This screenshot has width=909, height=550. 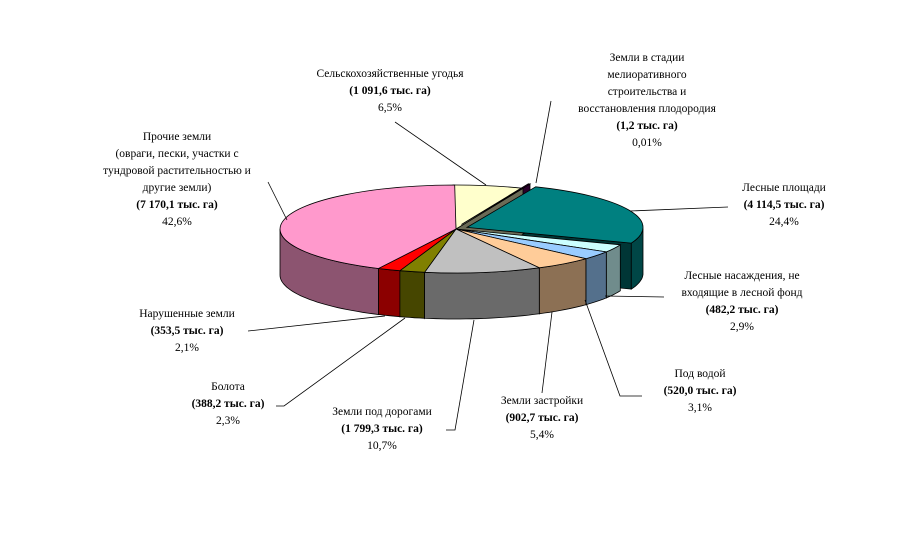 I want to click on label-planting-value: (482,2 тыс. га), so click(x=742, y=310).